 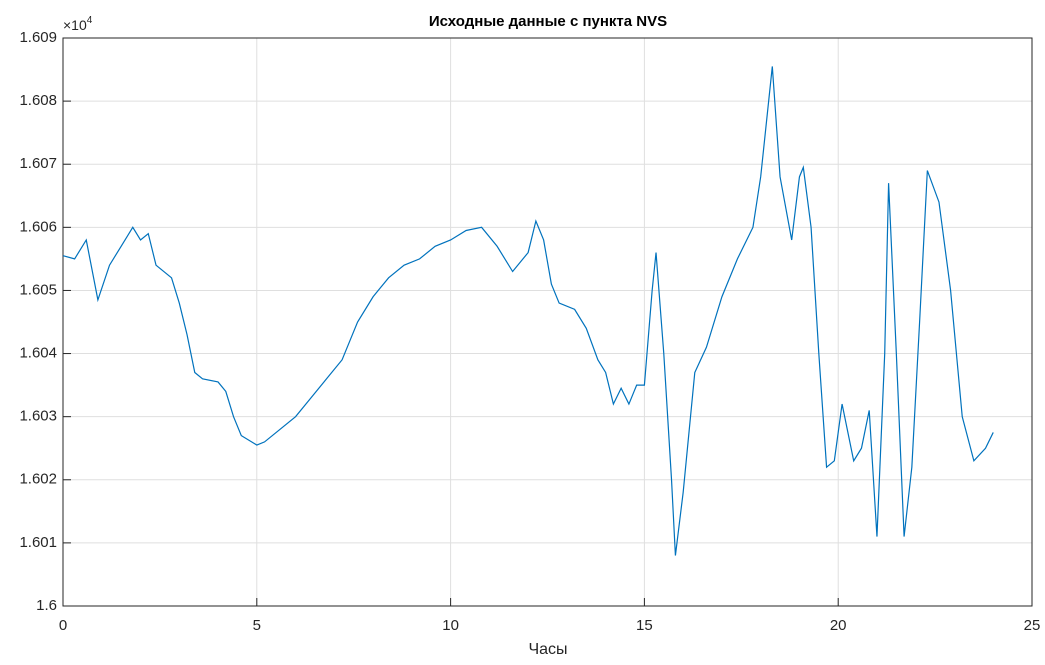 What do you see at coordinates (63, 625) in the screenshot?
I see `x-tick-label: 0` at bounding box center [63, 625].